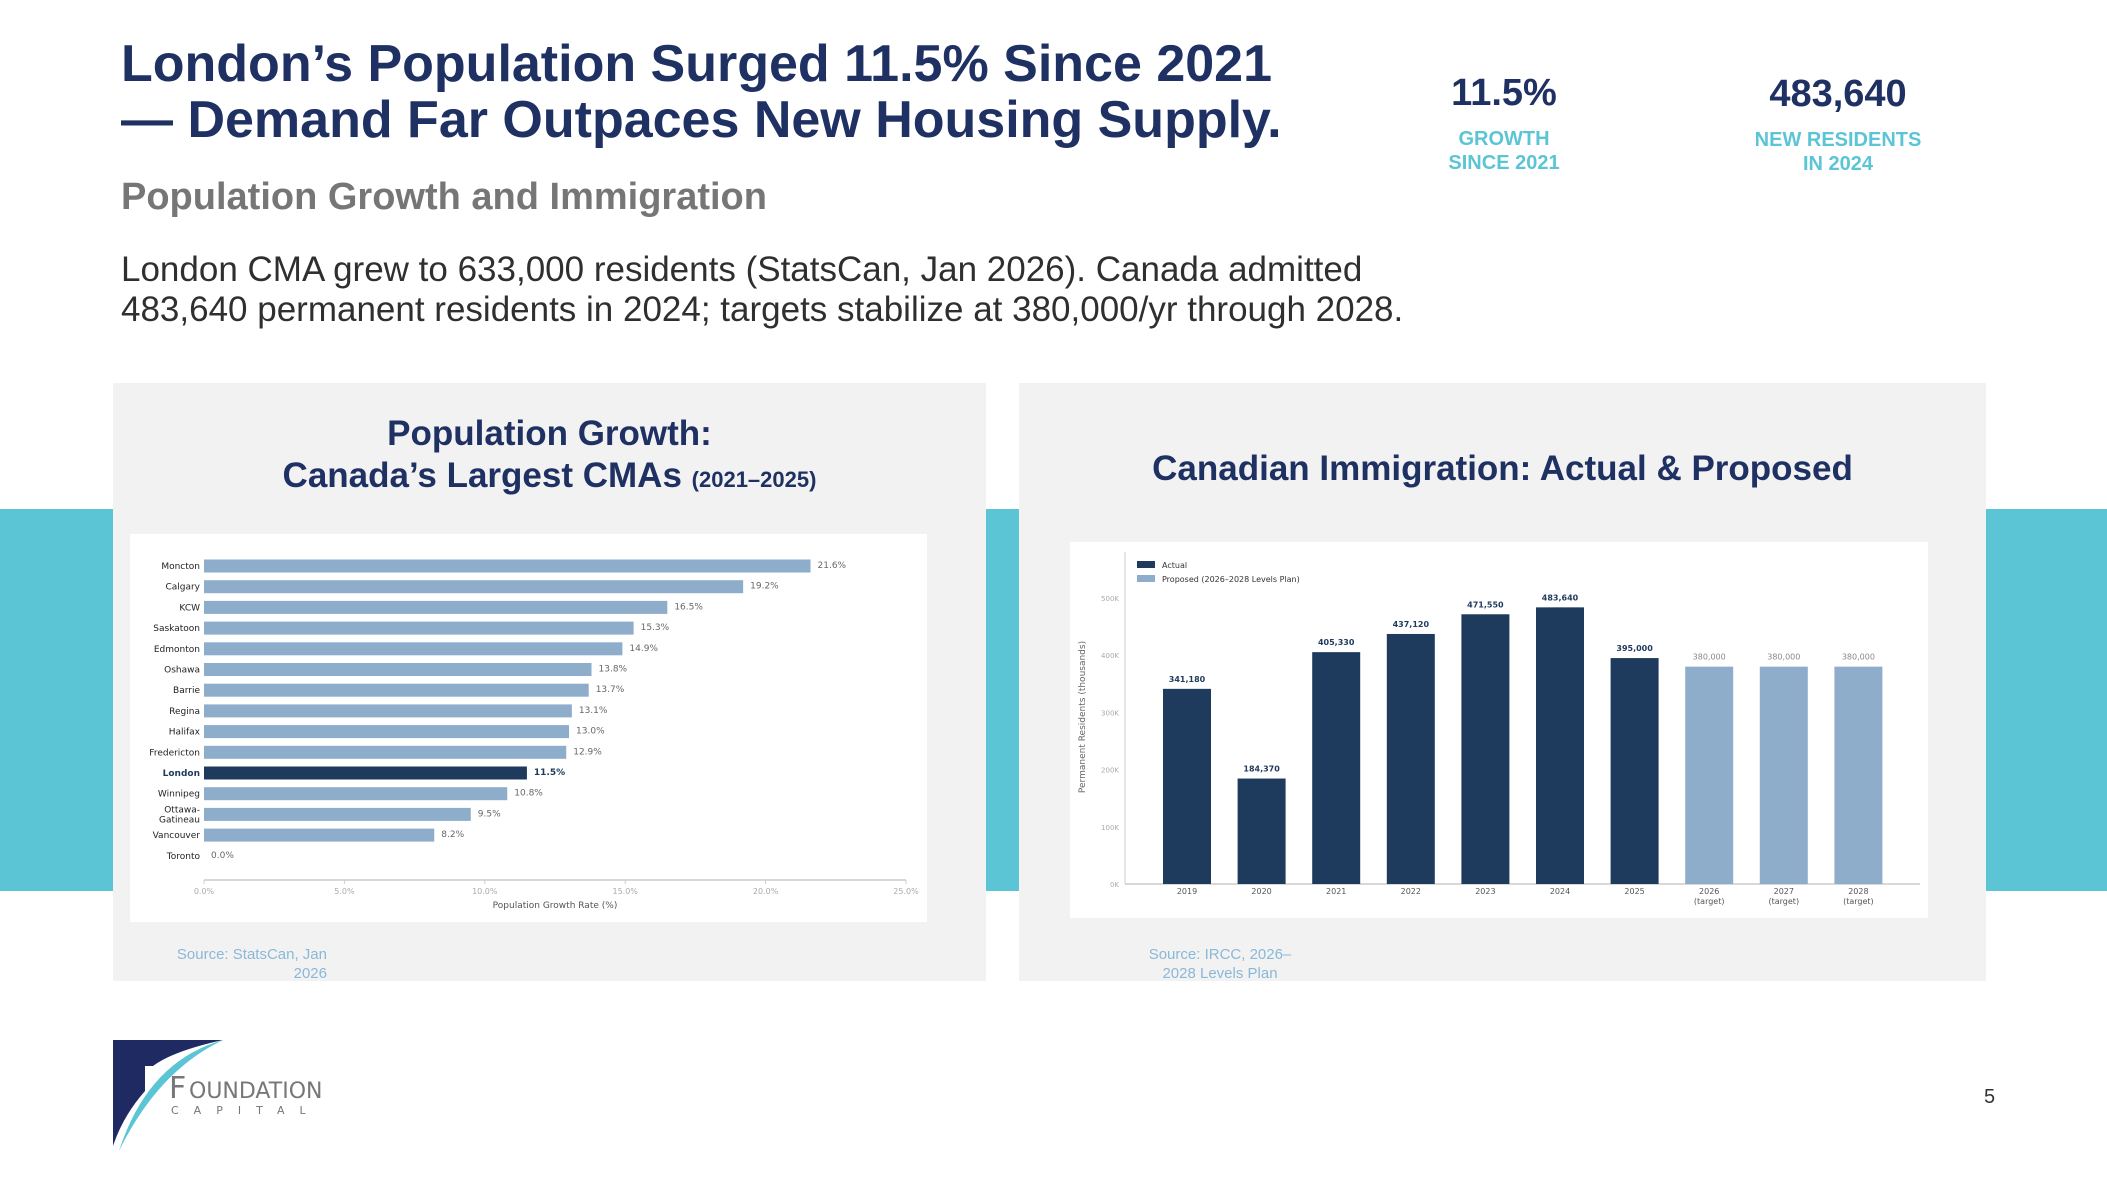  Describe the element at coordinates (610, 690) in the screenshot. I see `value-label: 13.7%` at that location.